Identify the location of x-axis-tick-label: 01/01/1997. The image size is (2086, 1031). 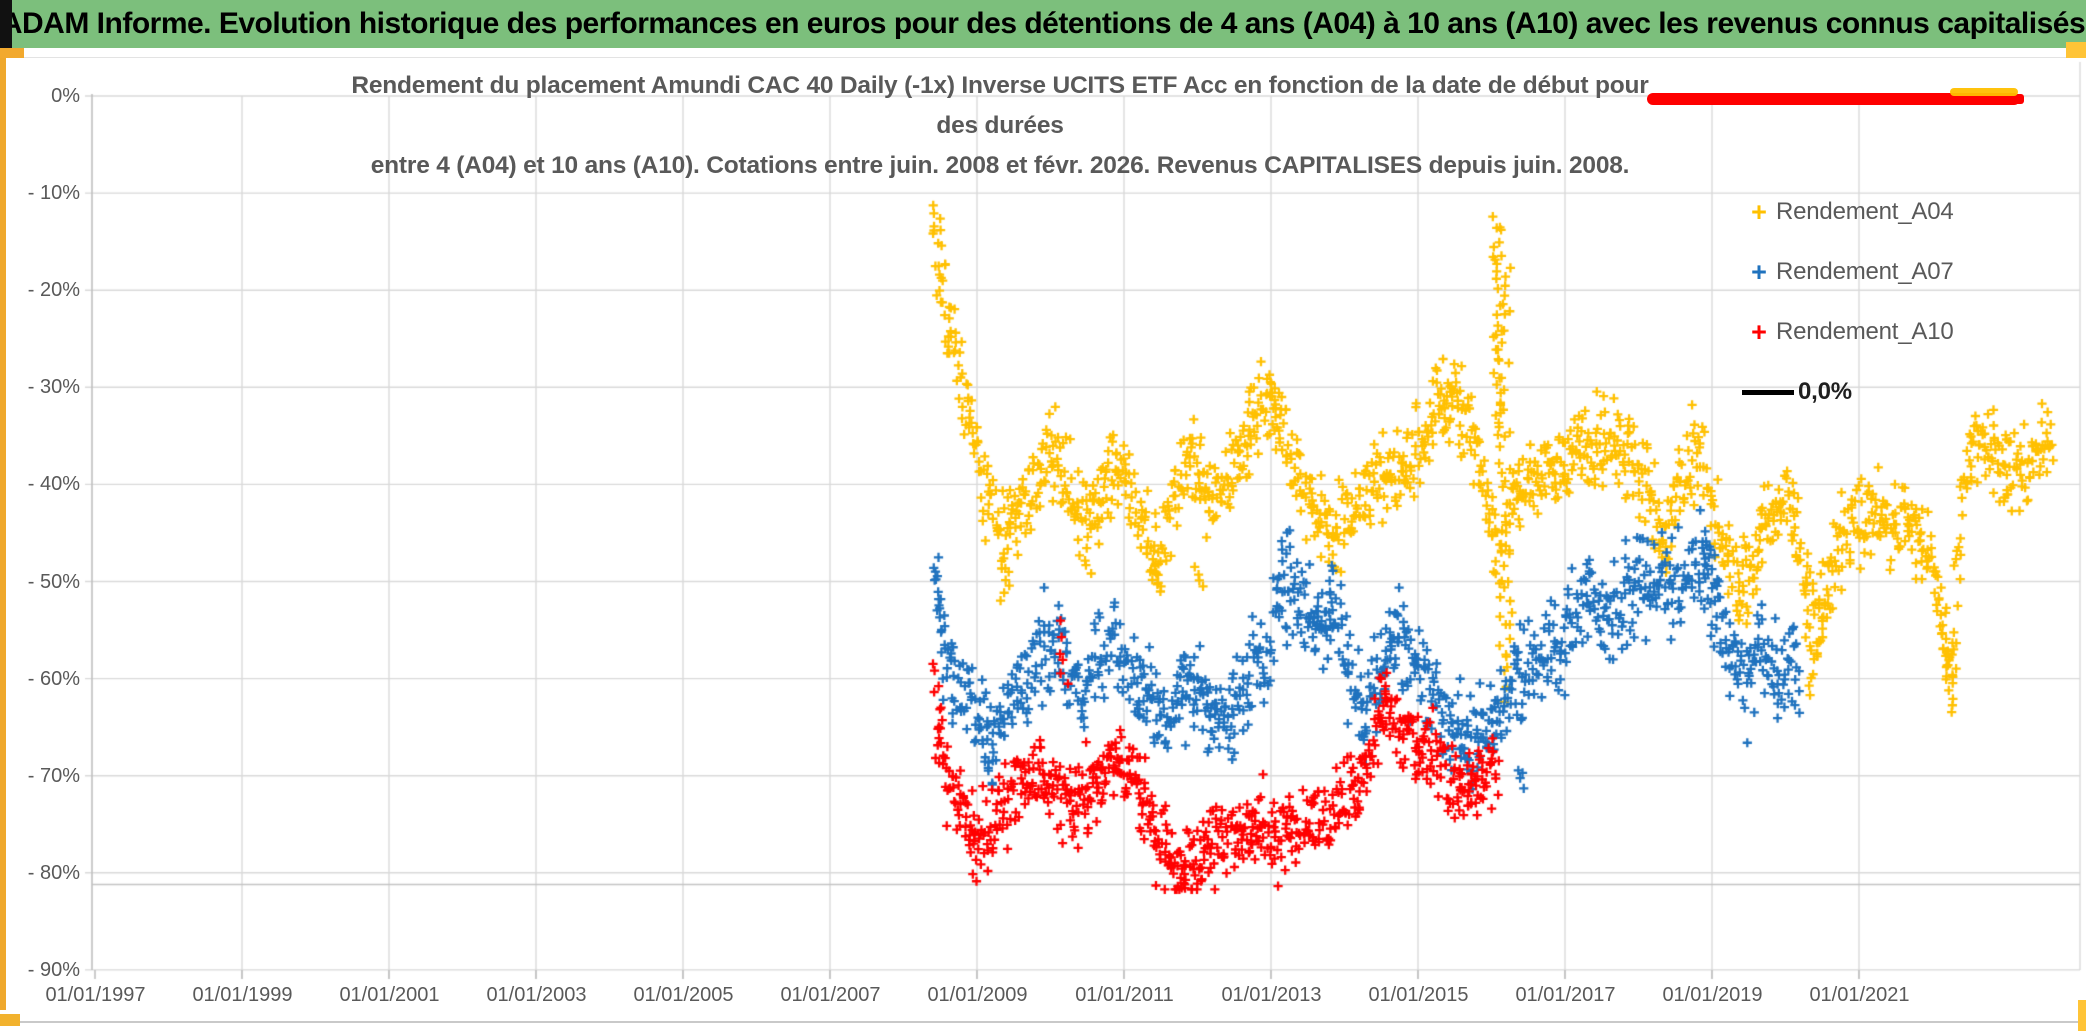
(95, 995).